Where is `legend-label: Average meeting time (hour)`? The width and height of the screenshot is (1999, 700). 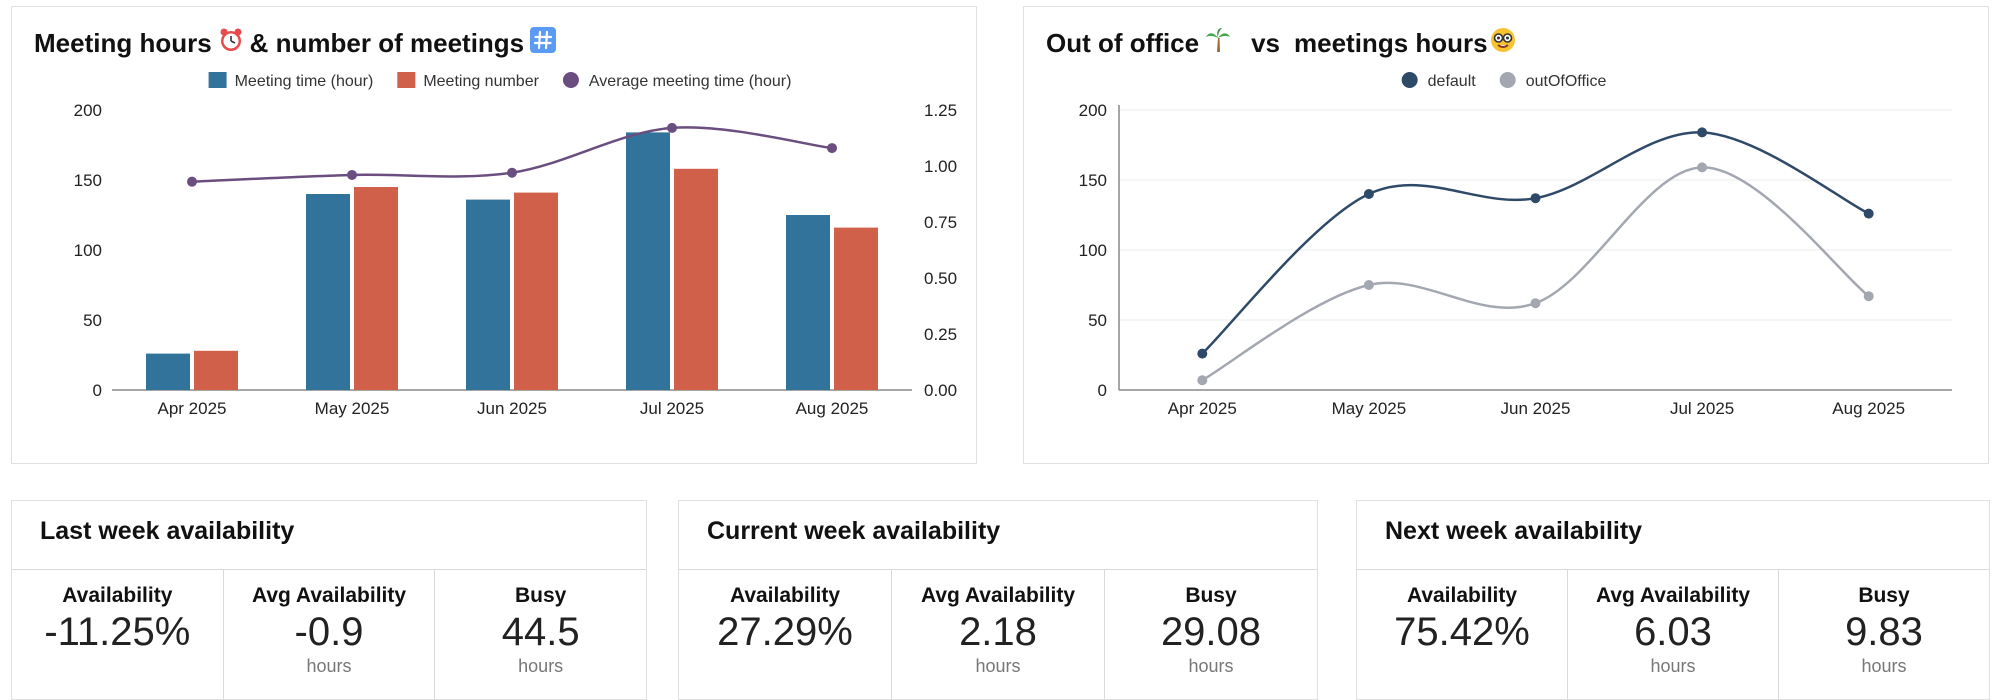 legend-label: Average meeting time (hour) is located at coordinates (690, 81).